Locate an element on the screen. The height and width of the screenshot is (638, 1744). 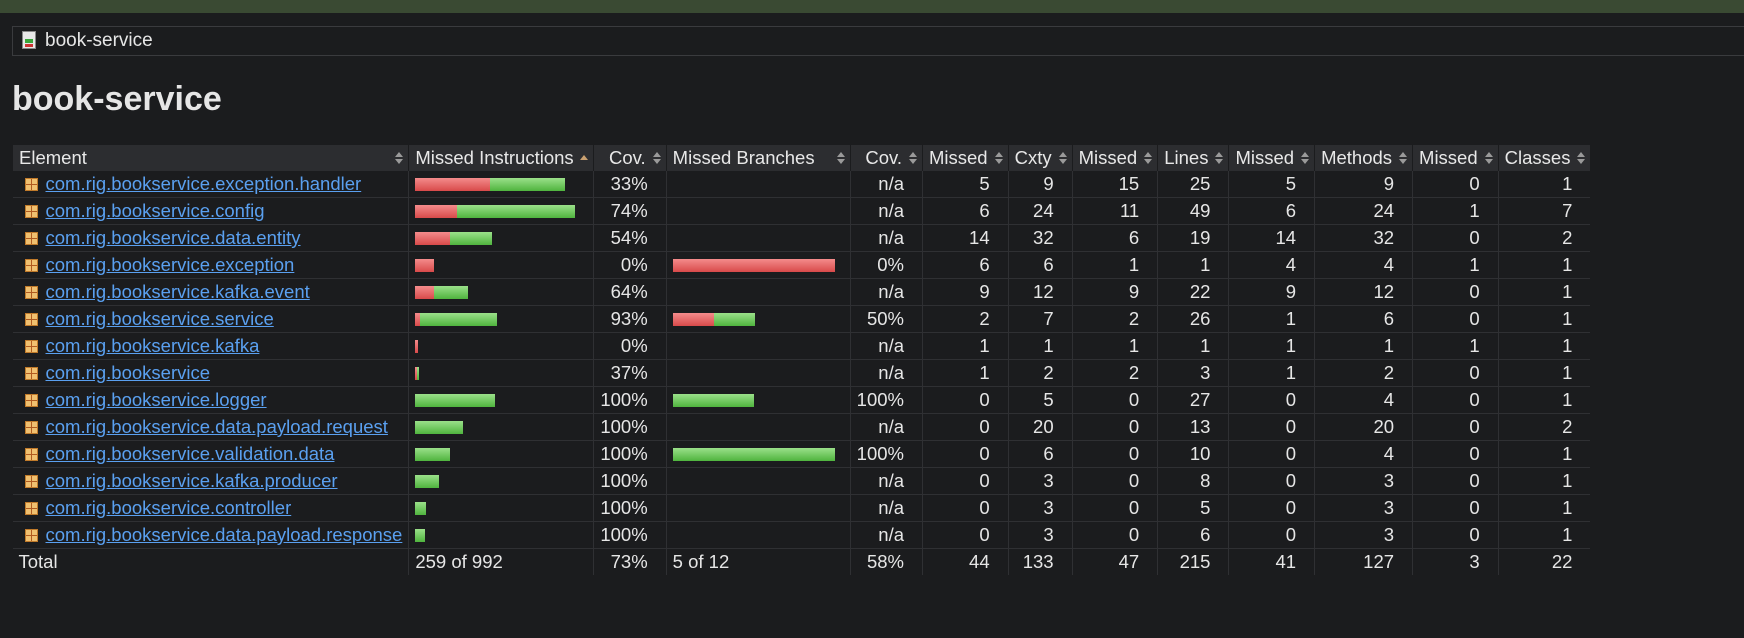
column-header-missed-lines: Missed is located at coordinates (1114, 158).